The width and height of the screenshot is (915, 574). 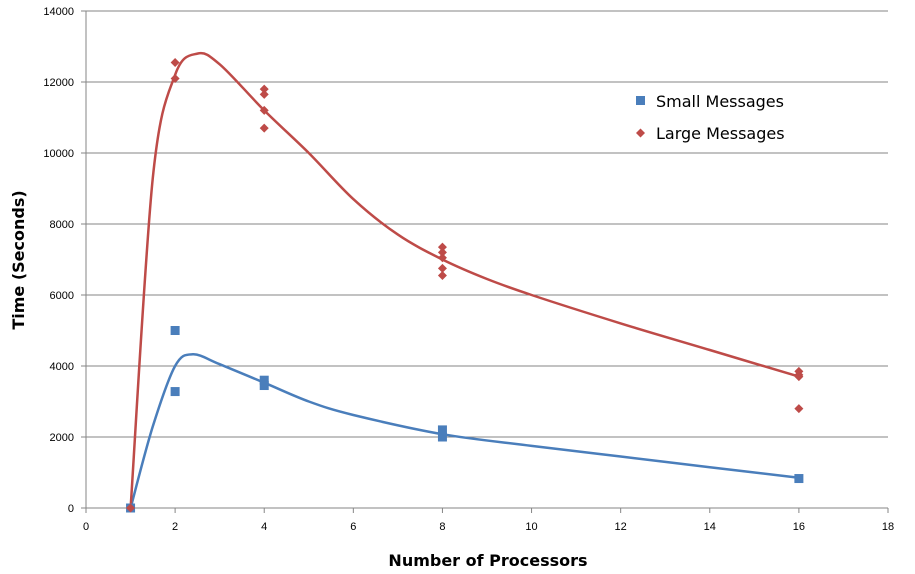 What do you see at coordinates (58, 154) in the screenshot?
I see `y-tick-label: 10000` at bounding box center [58, 154].